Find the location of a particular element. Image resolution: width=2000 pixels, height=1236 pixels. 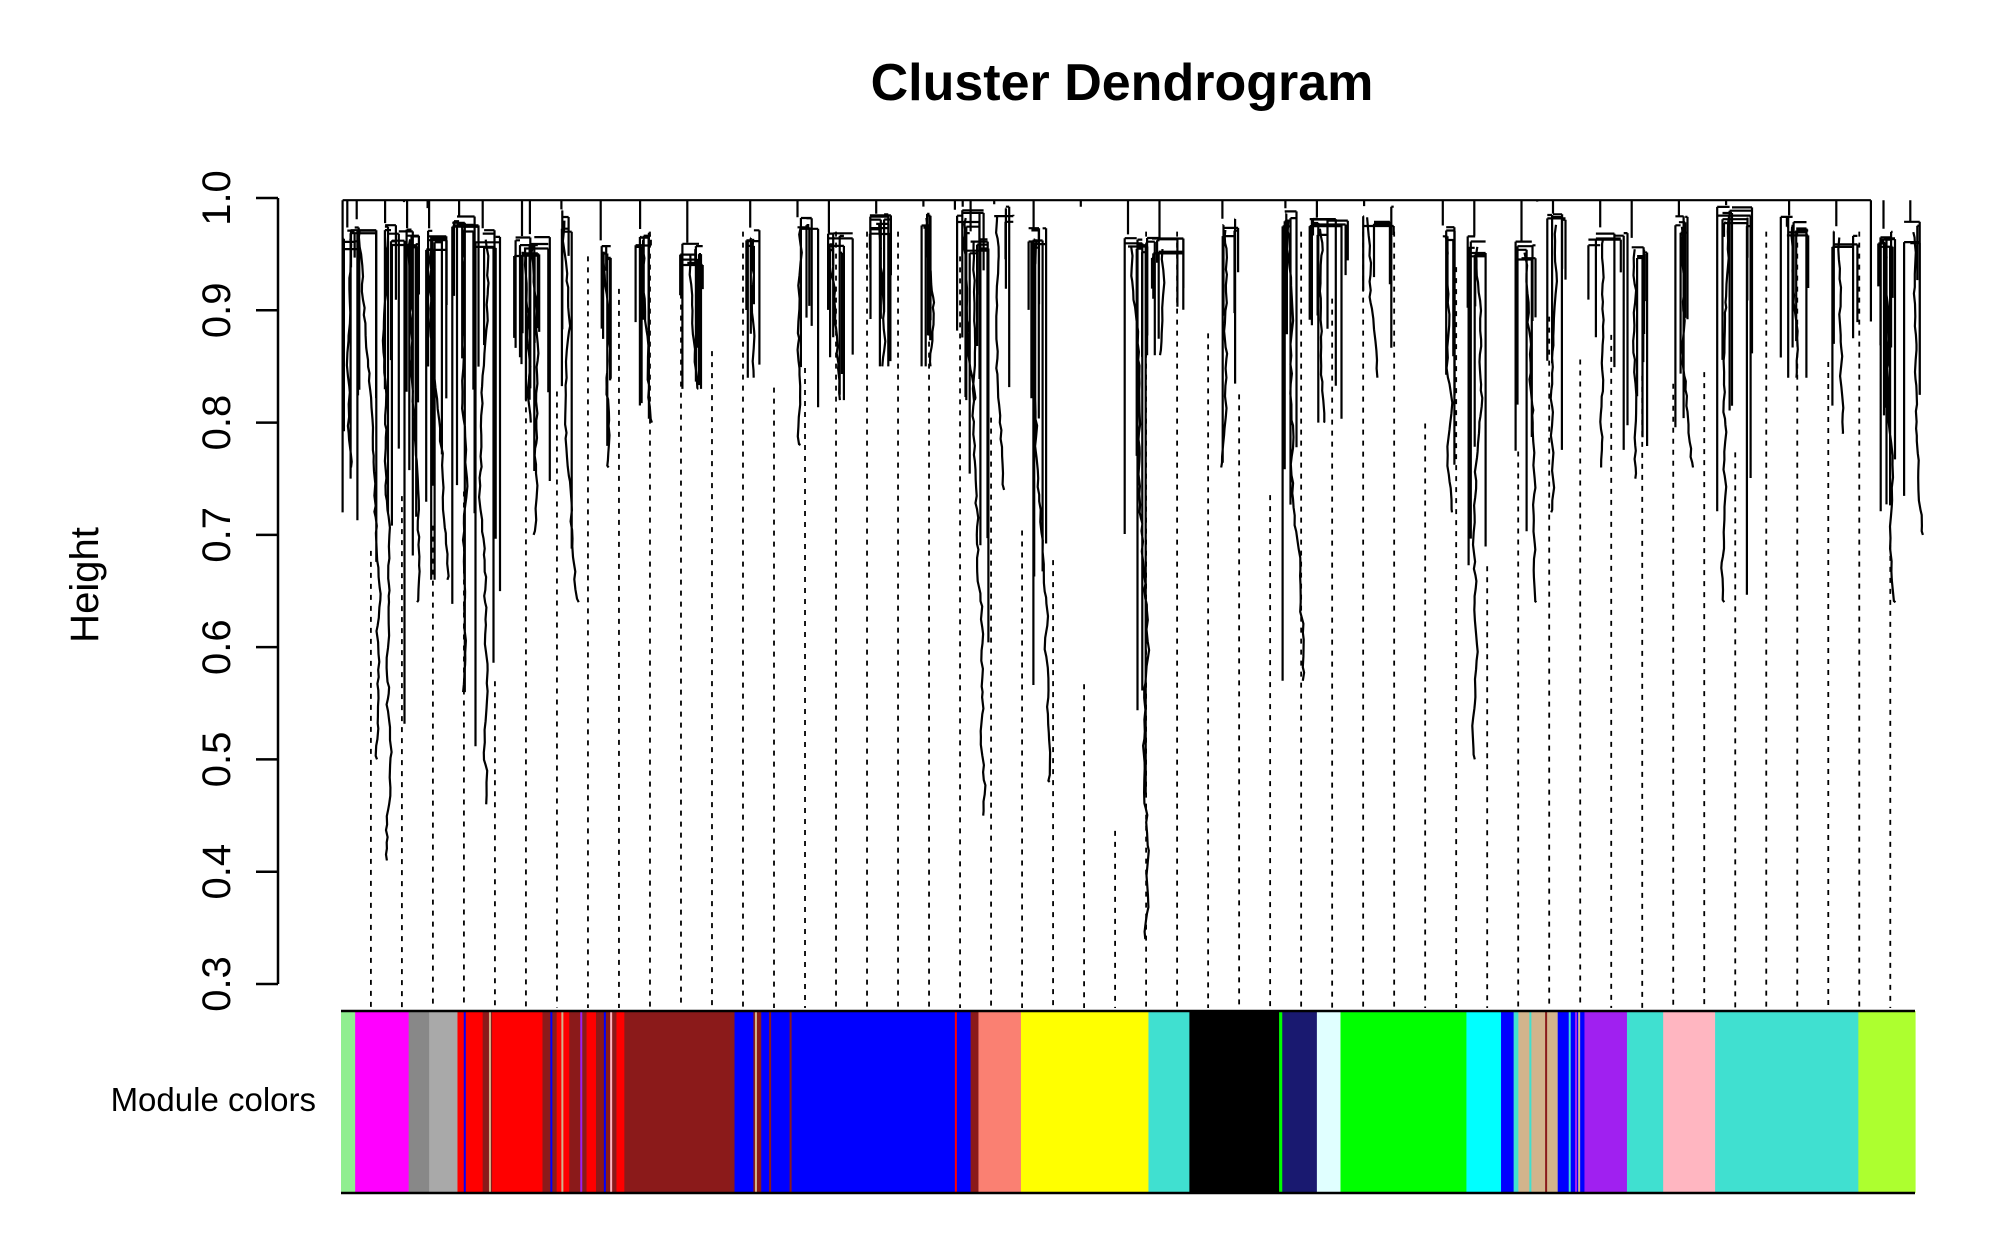

y-tick-label: 1.0 is located at coordinates (217, 198).